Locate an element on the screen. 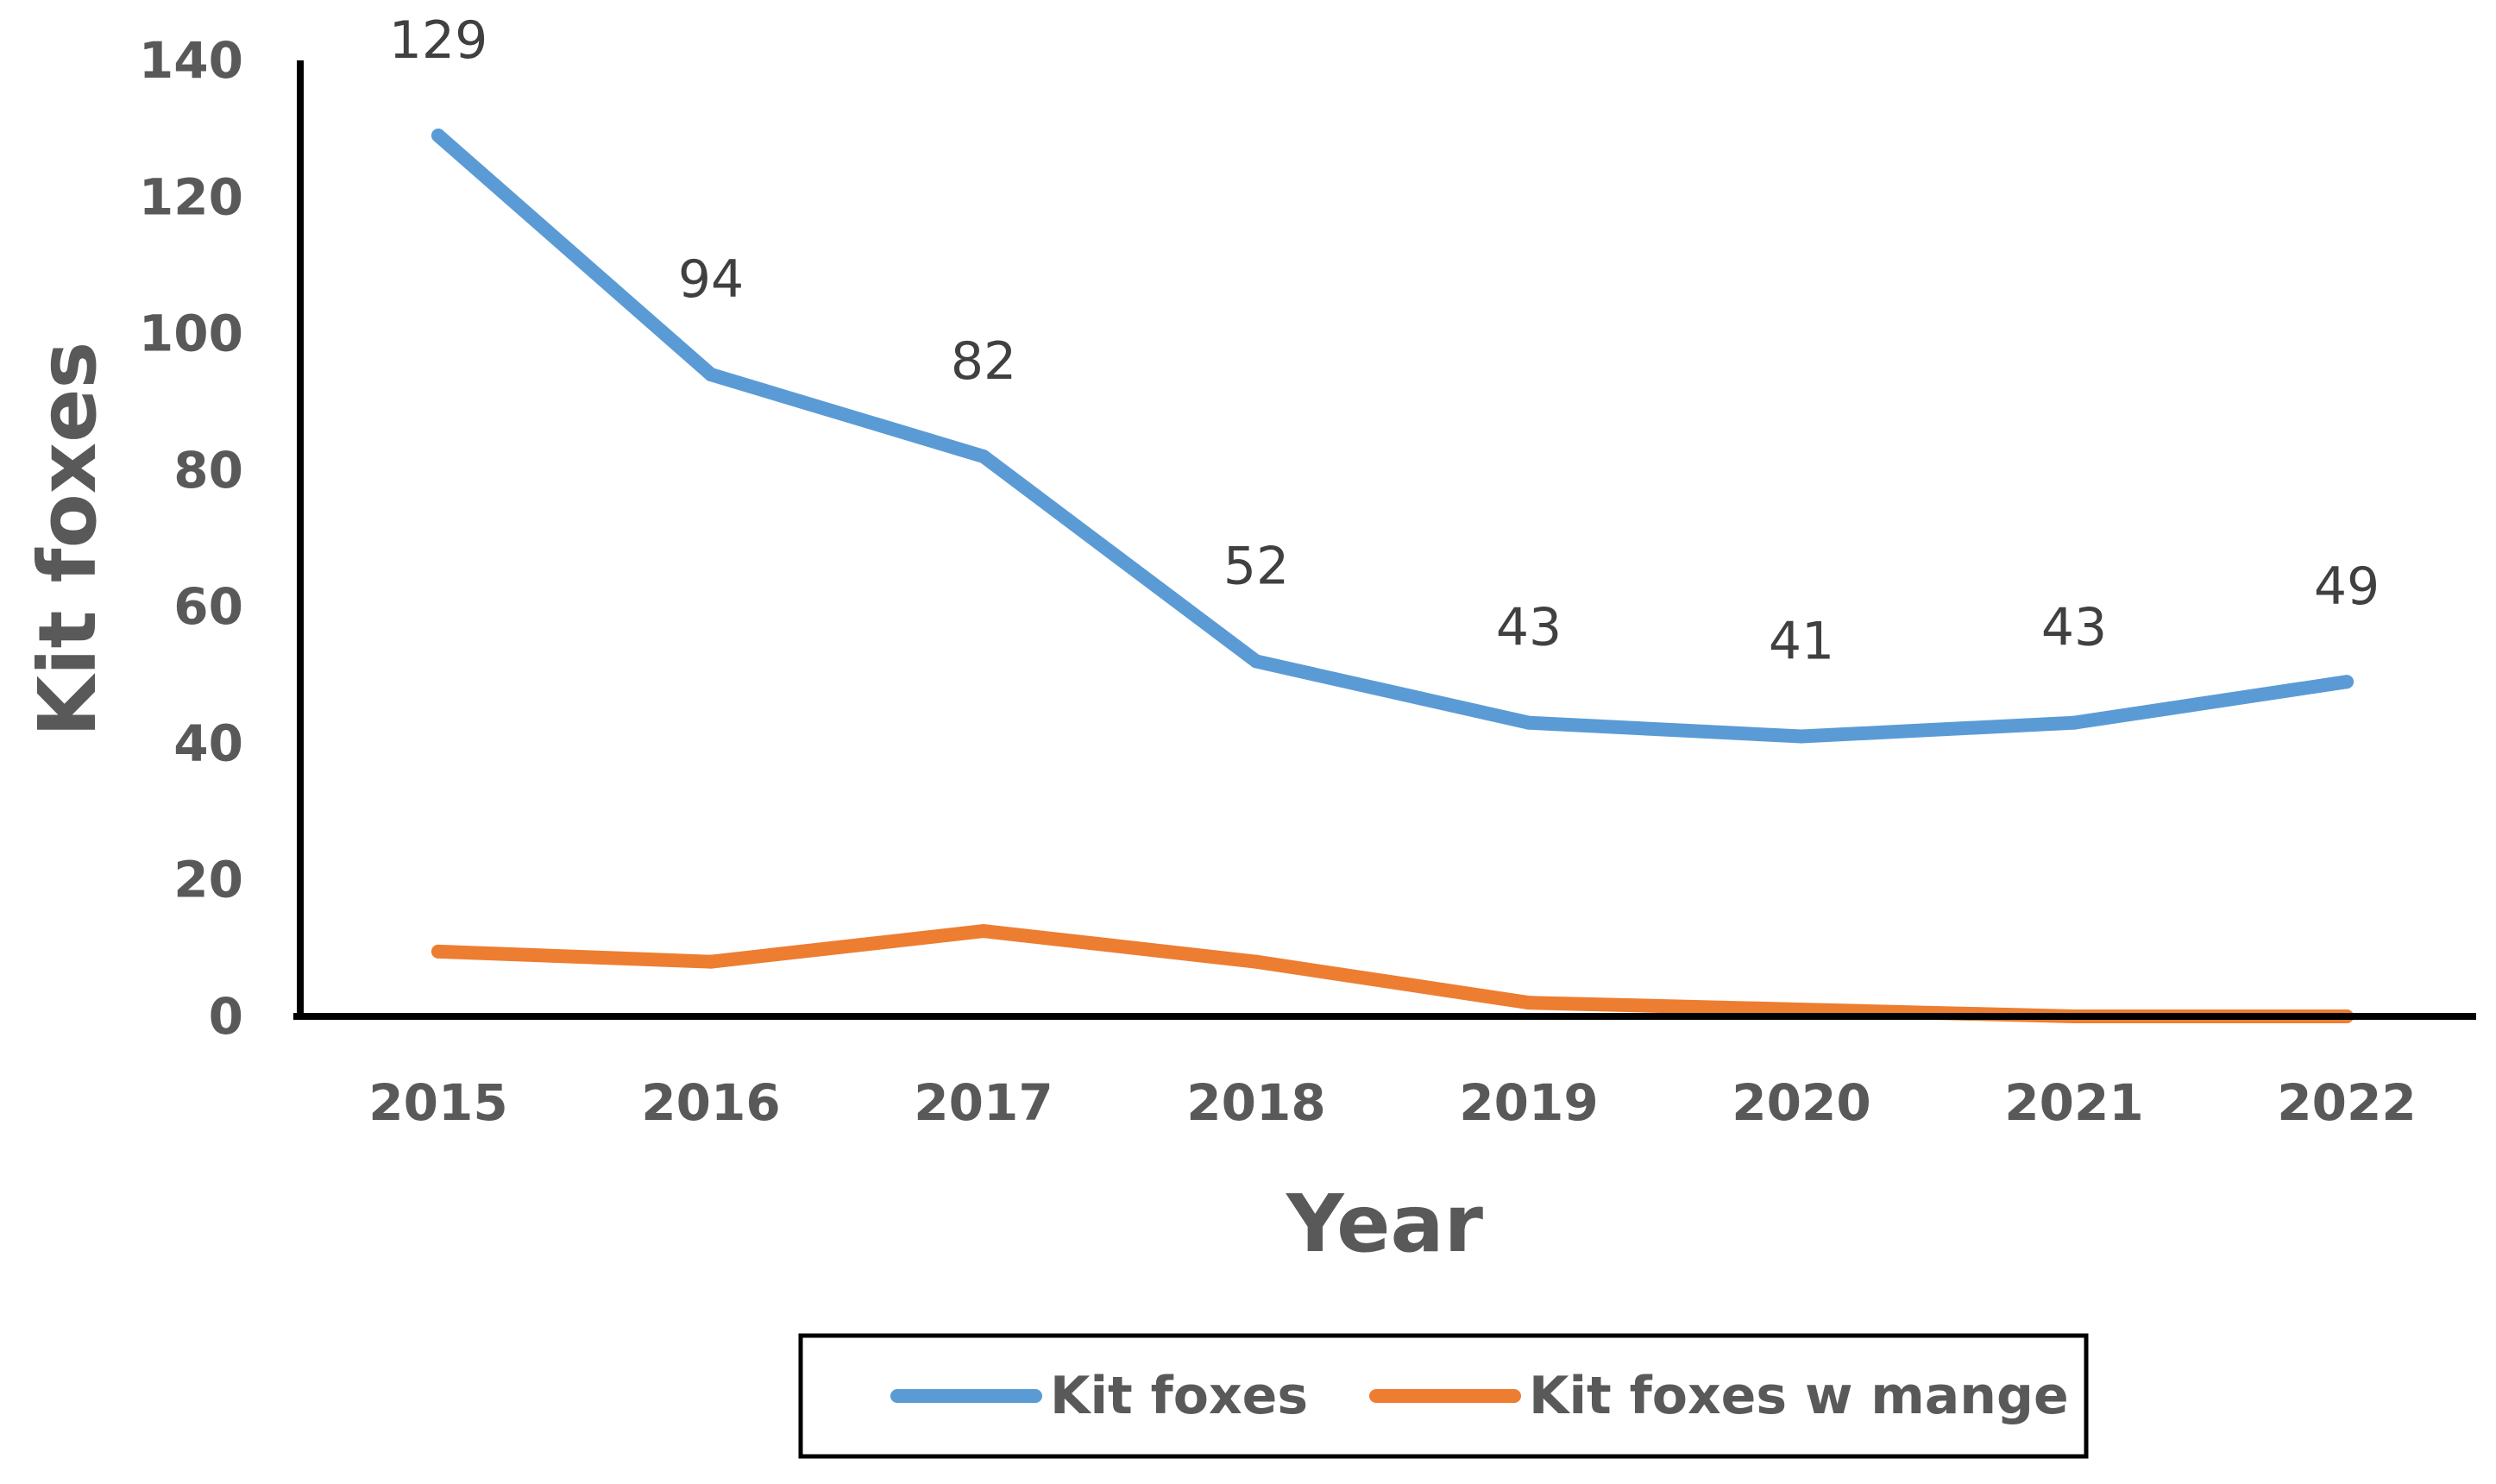 The width and height of the screenshot is (2496, 1484). legend-label-kit-foxes: Kit foxes is located at coordinates (1179, 1396).